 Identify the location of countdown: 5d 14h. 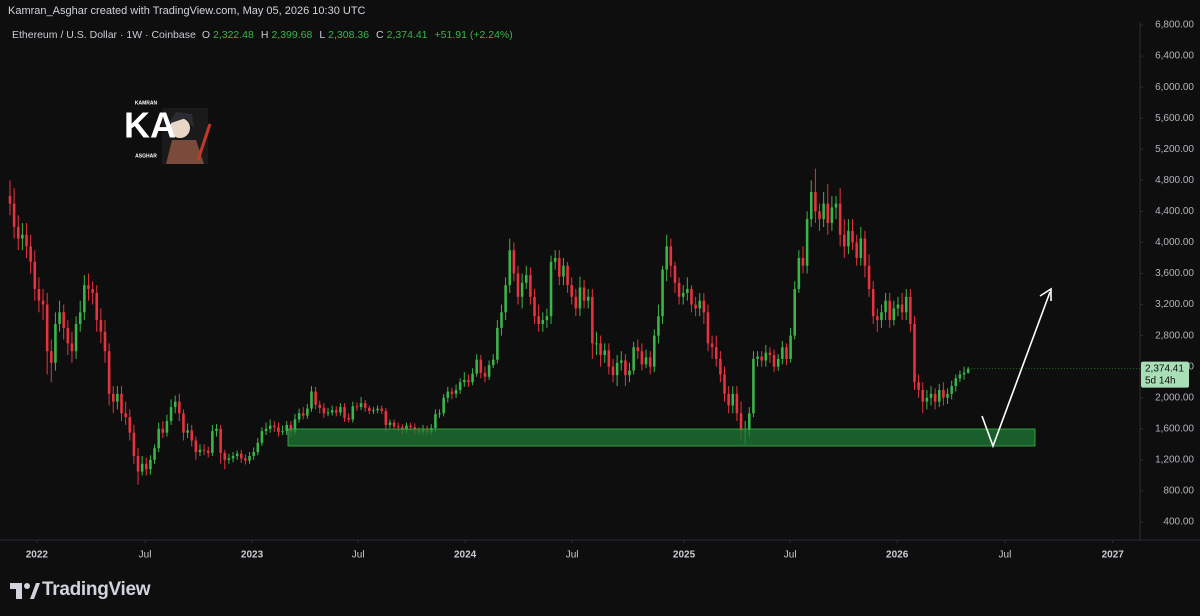
(1160, 380).